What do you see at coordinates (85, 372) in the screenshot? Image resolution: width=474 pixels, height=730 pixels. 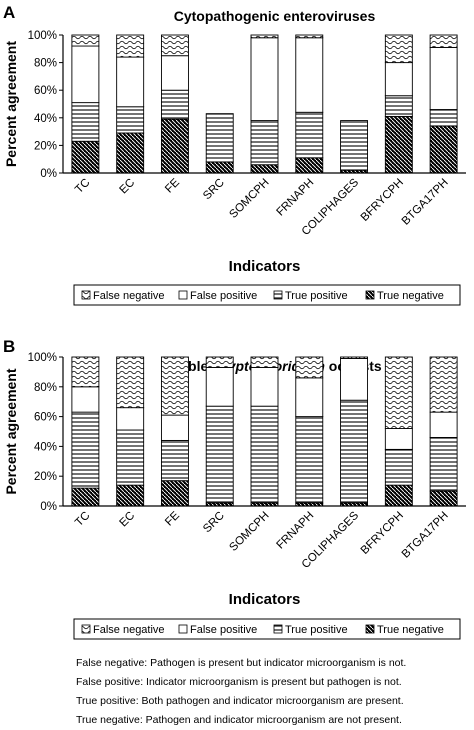 I see `bar-segment-false-negative-tc` at bounding box center [85, 372].